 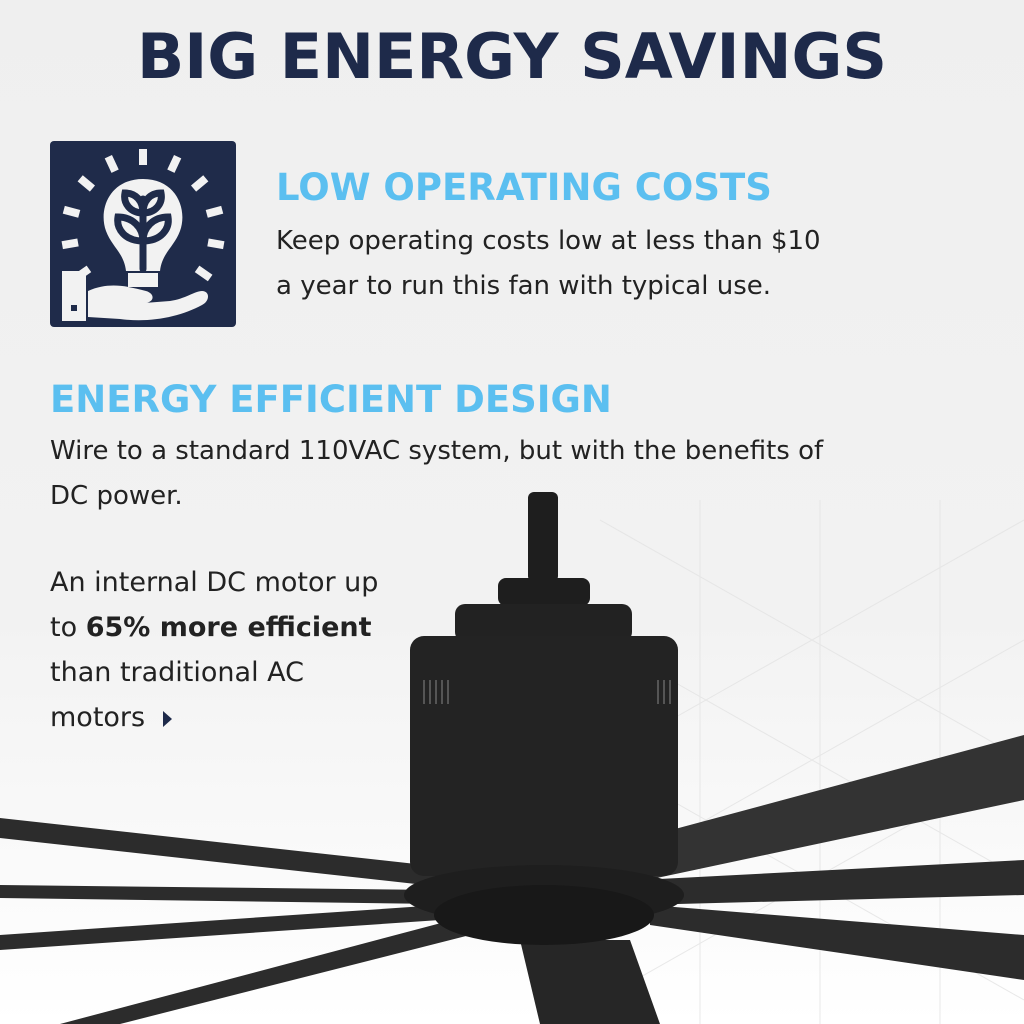 What do you see at coordinates (512, 56) in the screenshot?
I see `page-title: BIG ENERGY SAVINGS` at bounding box center [512, 56].